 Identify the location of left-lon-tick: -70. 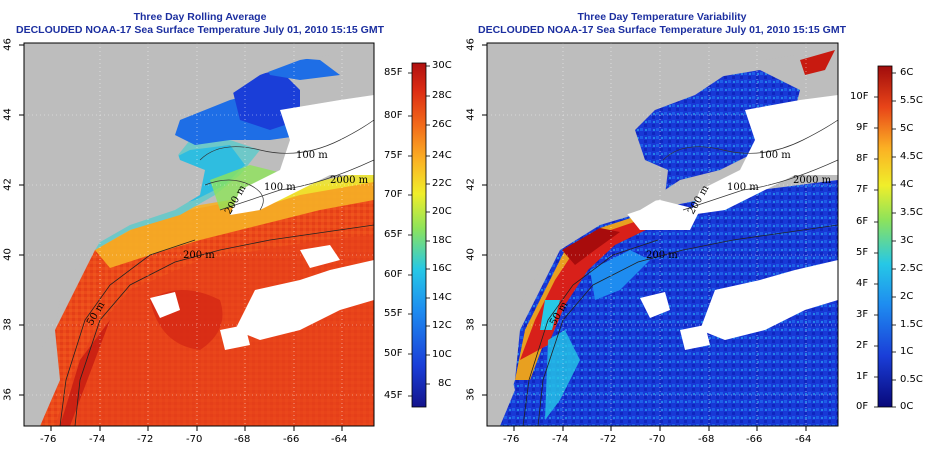
(194, 439).